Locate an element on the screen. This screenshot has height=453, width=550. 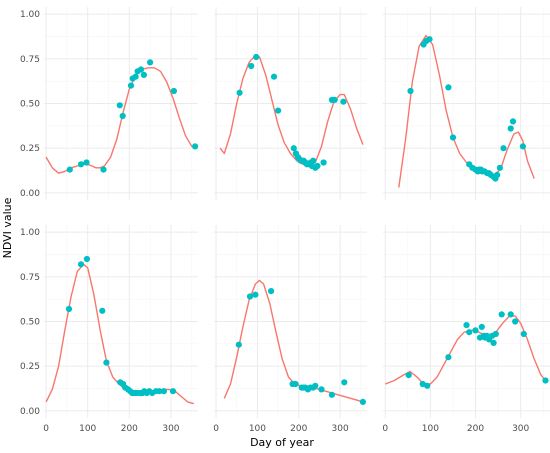
x-axis-title: Day of year is located at coordinates (282, 442).